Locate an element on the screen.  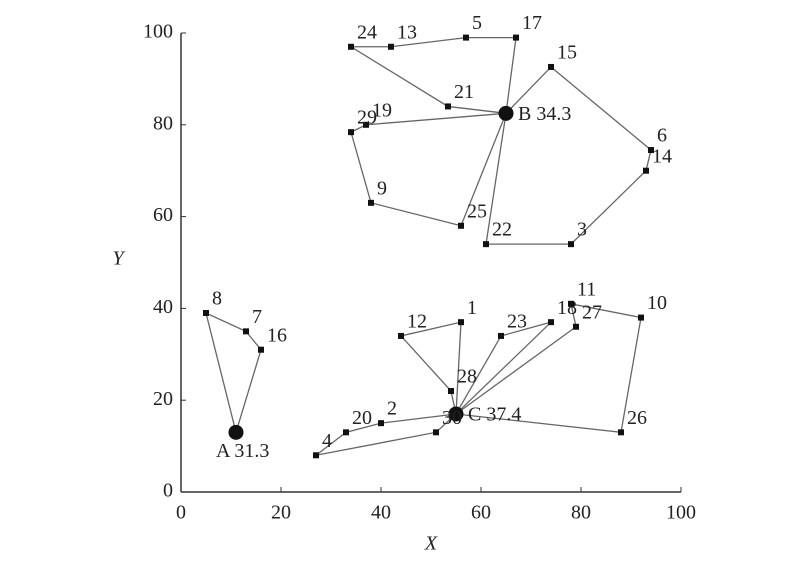
y-tick-label: 60 is located at coordinates (163, 215).